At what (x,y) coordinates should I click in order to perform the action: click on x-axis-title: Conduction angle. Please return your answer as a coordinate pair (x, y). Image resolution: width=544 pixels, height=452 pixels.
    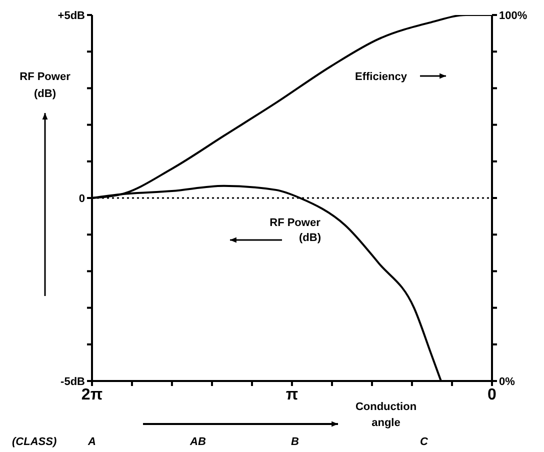
    Looking at the image, I should click on (386, 415).